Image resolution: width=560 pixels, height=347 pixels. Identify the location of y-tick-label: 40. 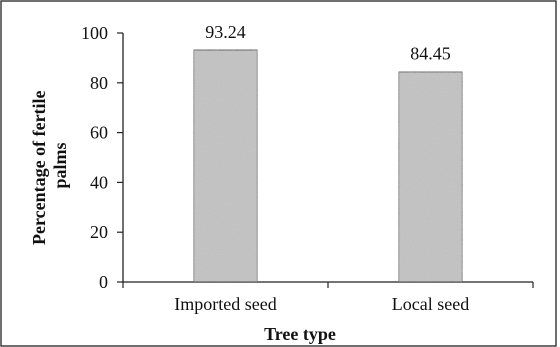
(99, 182).